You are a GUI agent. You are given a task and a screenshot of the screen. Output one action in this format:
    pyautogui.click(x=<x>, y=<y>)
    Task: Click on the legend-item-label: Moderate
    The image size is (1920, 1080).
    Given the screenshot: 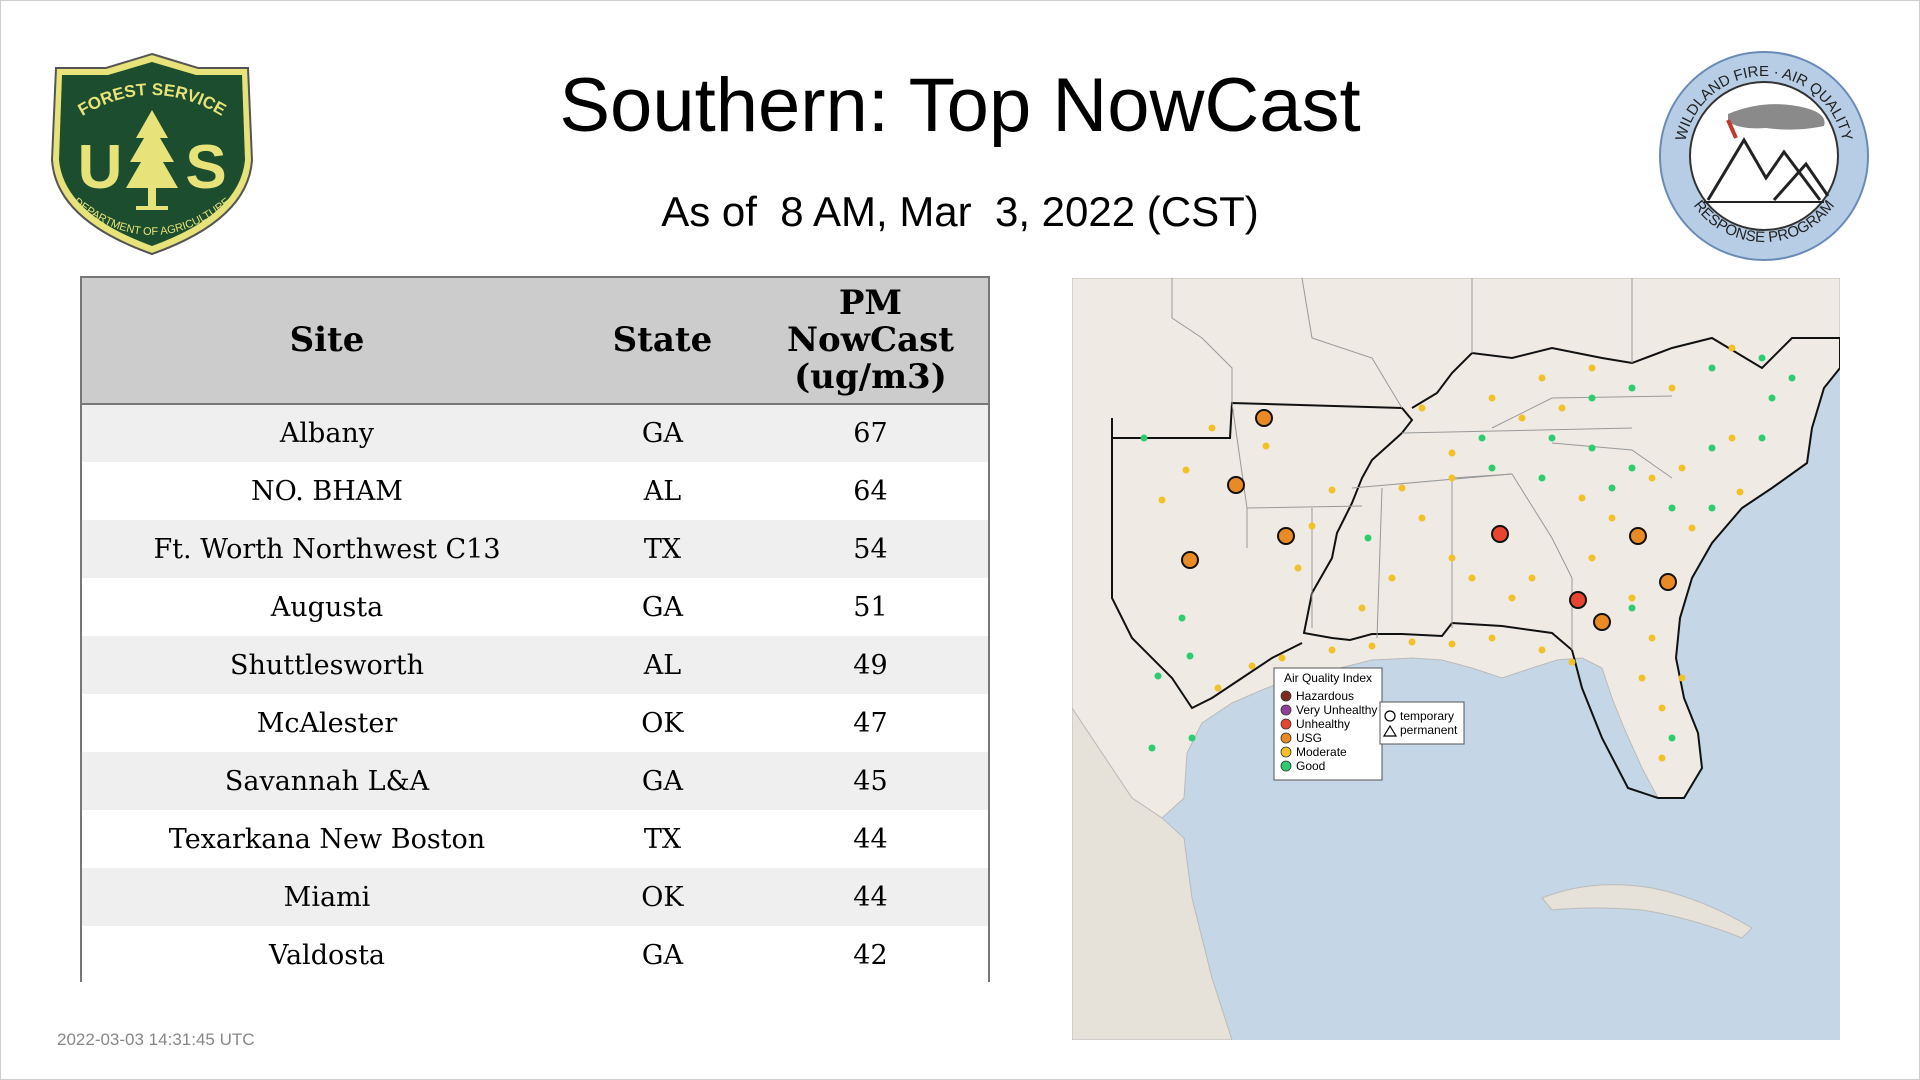 What is the action you would take?
    pyautogui.click(x=1321, y=752)
    